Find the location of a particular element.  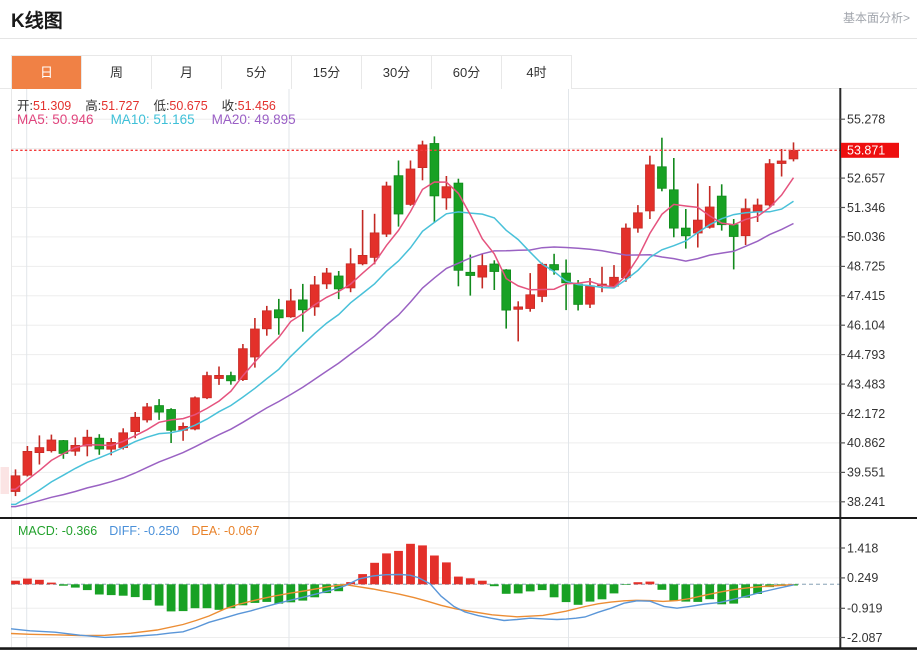

svg-text: 44.793 is located at coordinates (866, 355).